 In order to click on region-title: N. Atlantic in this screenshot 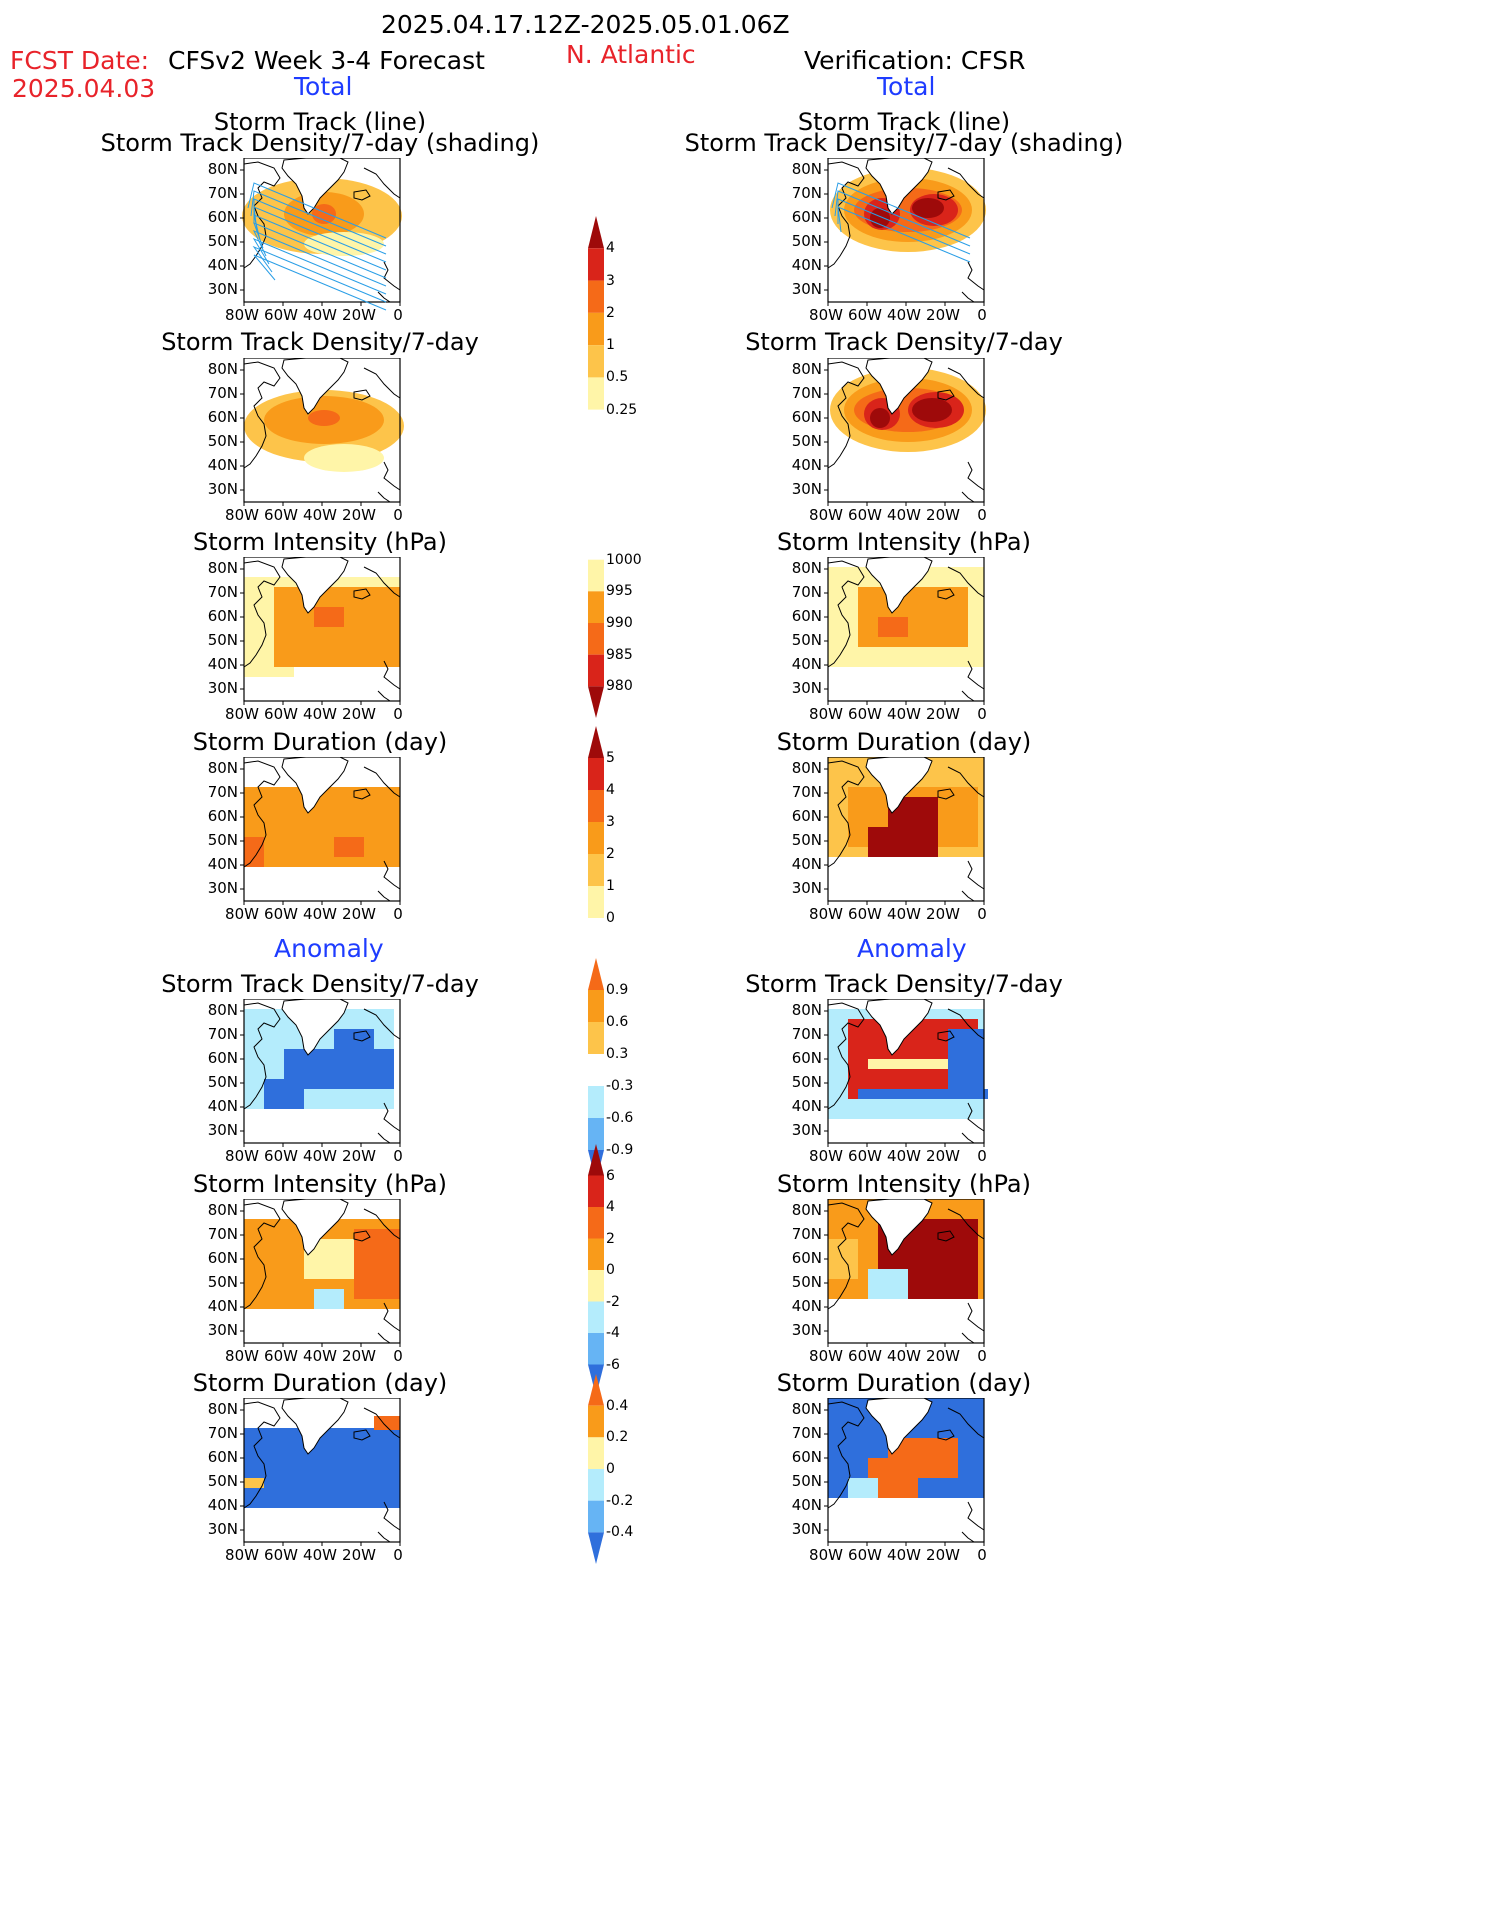, I will do `click(631, 54)`.